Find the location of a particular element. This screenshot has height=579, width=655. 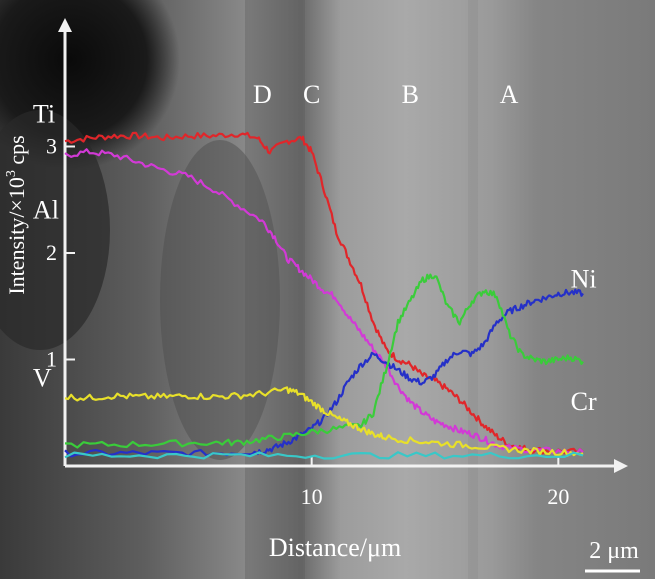

y-axis-label-main: Intensity/×10 is located at coordinates (16, 236).